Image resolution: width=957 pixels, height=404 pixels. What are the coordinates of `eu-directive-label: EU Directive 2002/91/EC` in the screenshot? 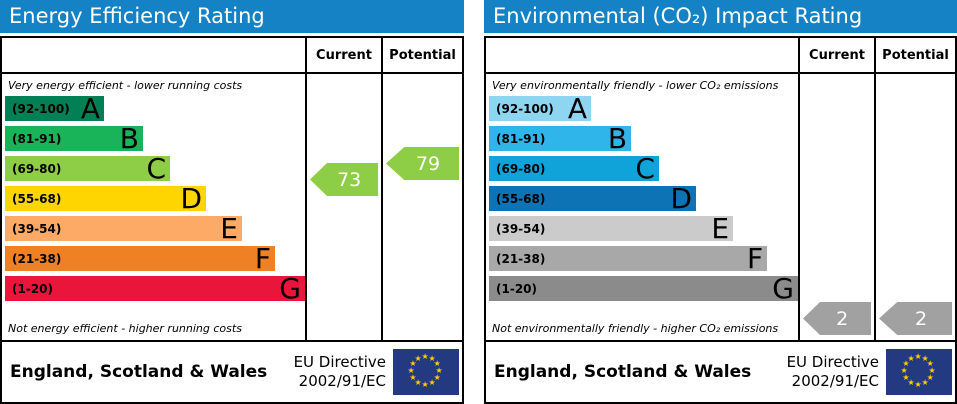 It's located at (836, 372).